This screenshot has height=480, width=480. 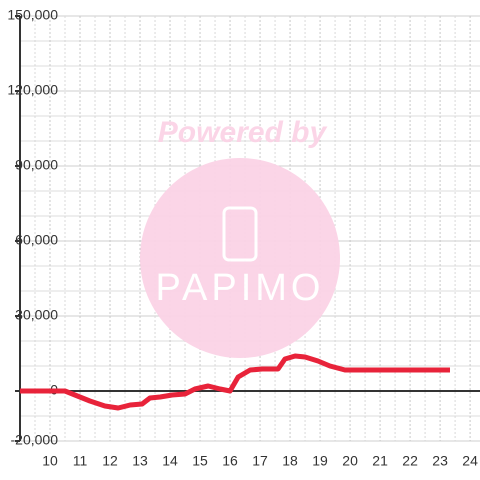 What do you see at coordinates (380, 461) in the screenshot?
I see `x-tick-label: 21` at bounding box center [380, 461].